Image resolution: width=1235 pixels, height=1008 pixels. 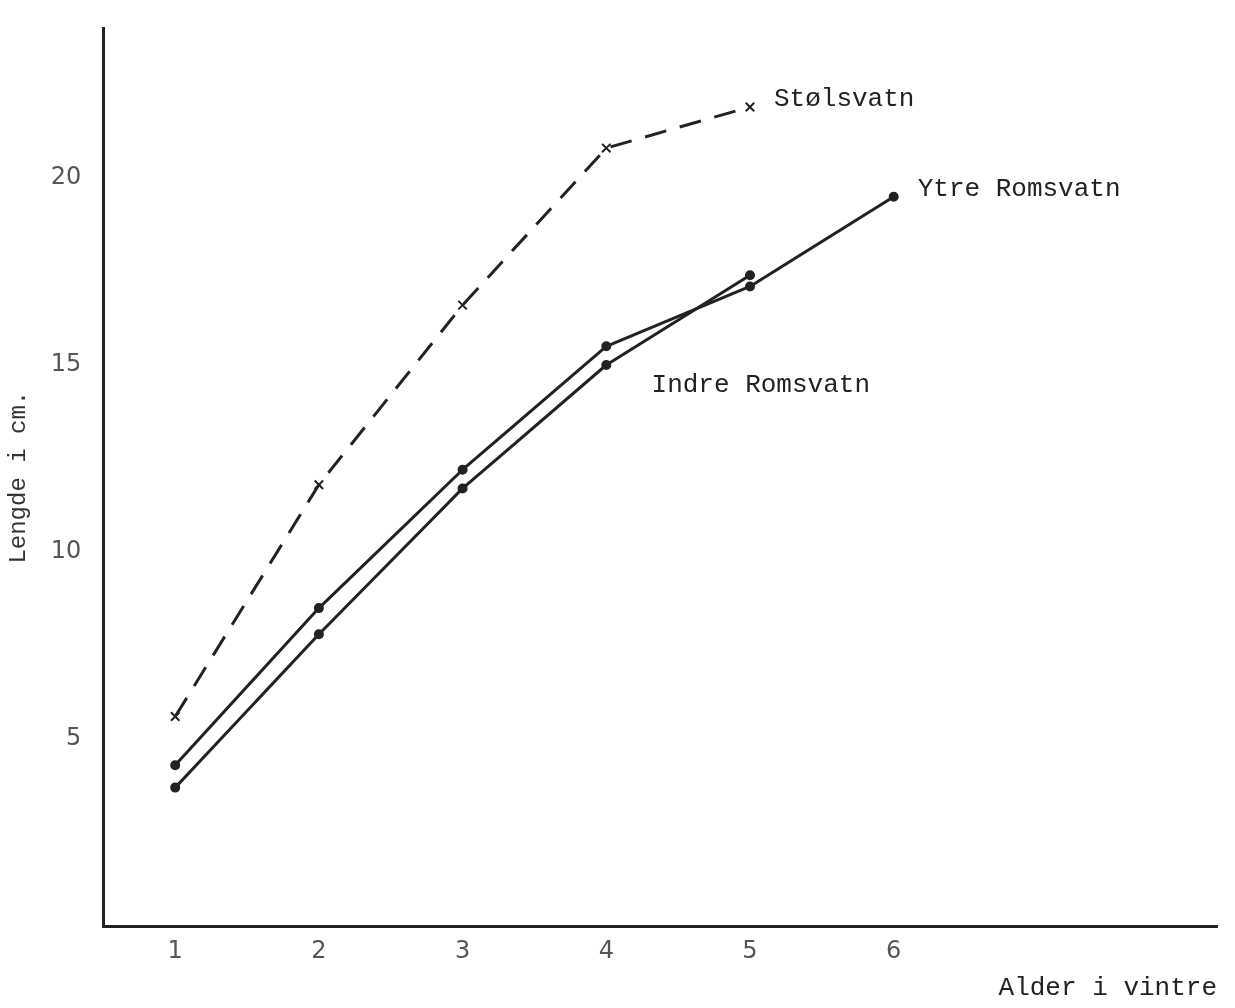 I want to click on y-tick-label: 5, so click(x=74, y=737).